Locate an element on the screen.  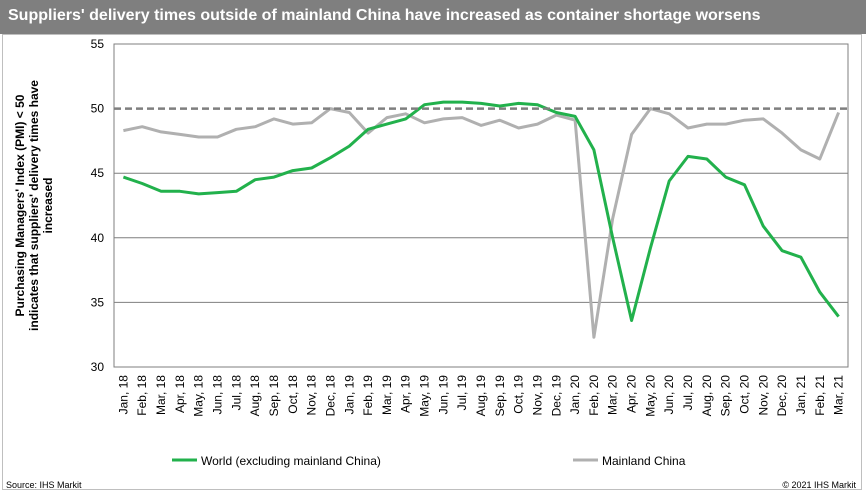
x-tick-label: Jun, 20 is located at coordinates (669, 395).